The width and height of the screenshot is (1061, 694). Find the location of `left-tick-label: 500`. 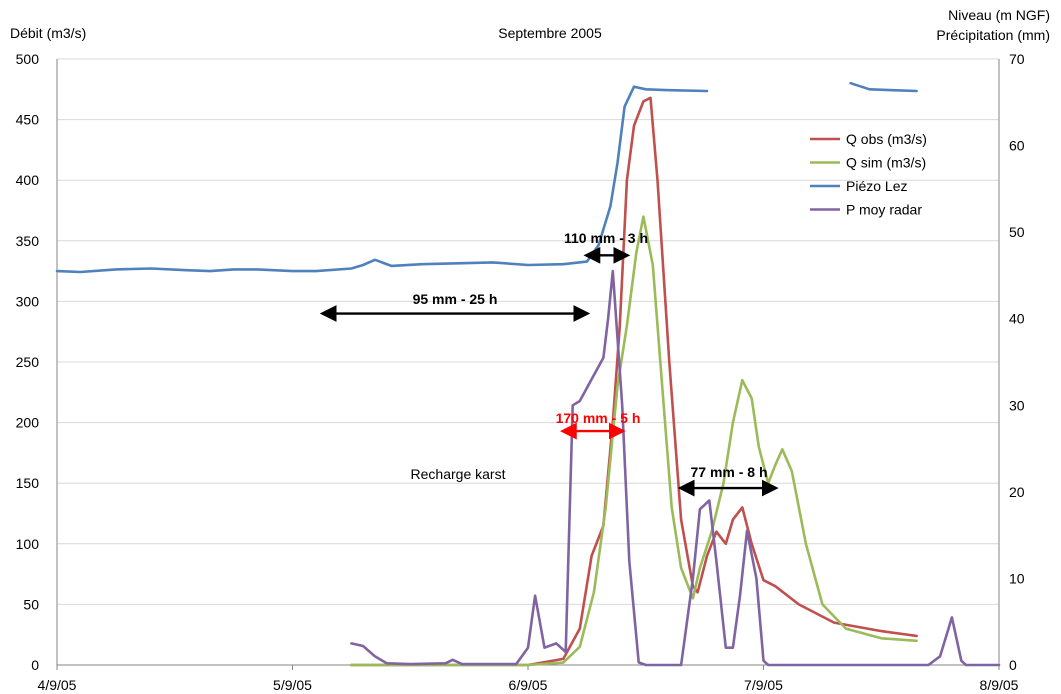

left-tick-label: 500 is located at coordinates (28, 59).